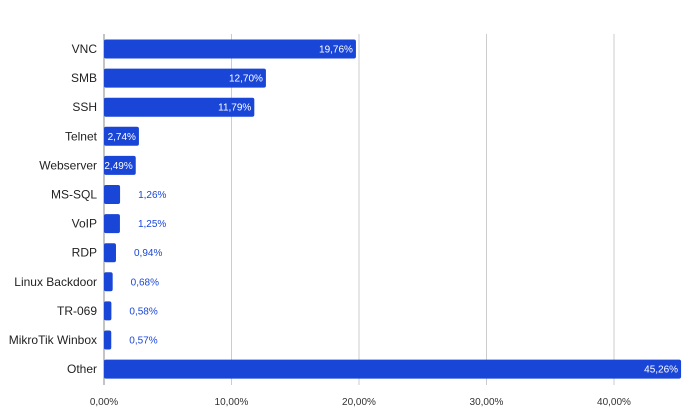 This screenshot has width=688, height=416. Describe the element at coordinates (85, 49) in the screenshot. I see `category-label: VNC` at that location.